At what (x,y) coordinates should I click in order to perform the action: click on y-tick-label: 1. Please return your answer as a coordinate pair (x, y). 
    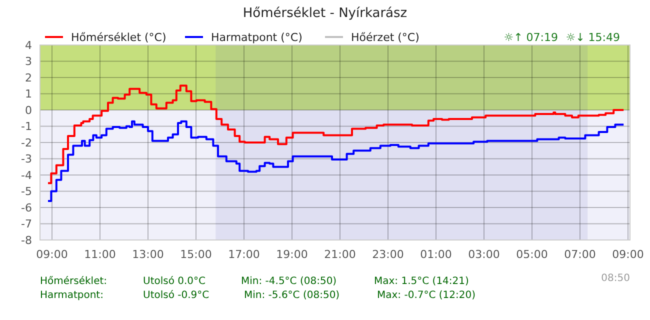
    Looking at the image, I should click on (28, 94).